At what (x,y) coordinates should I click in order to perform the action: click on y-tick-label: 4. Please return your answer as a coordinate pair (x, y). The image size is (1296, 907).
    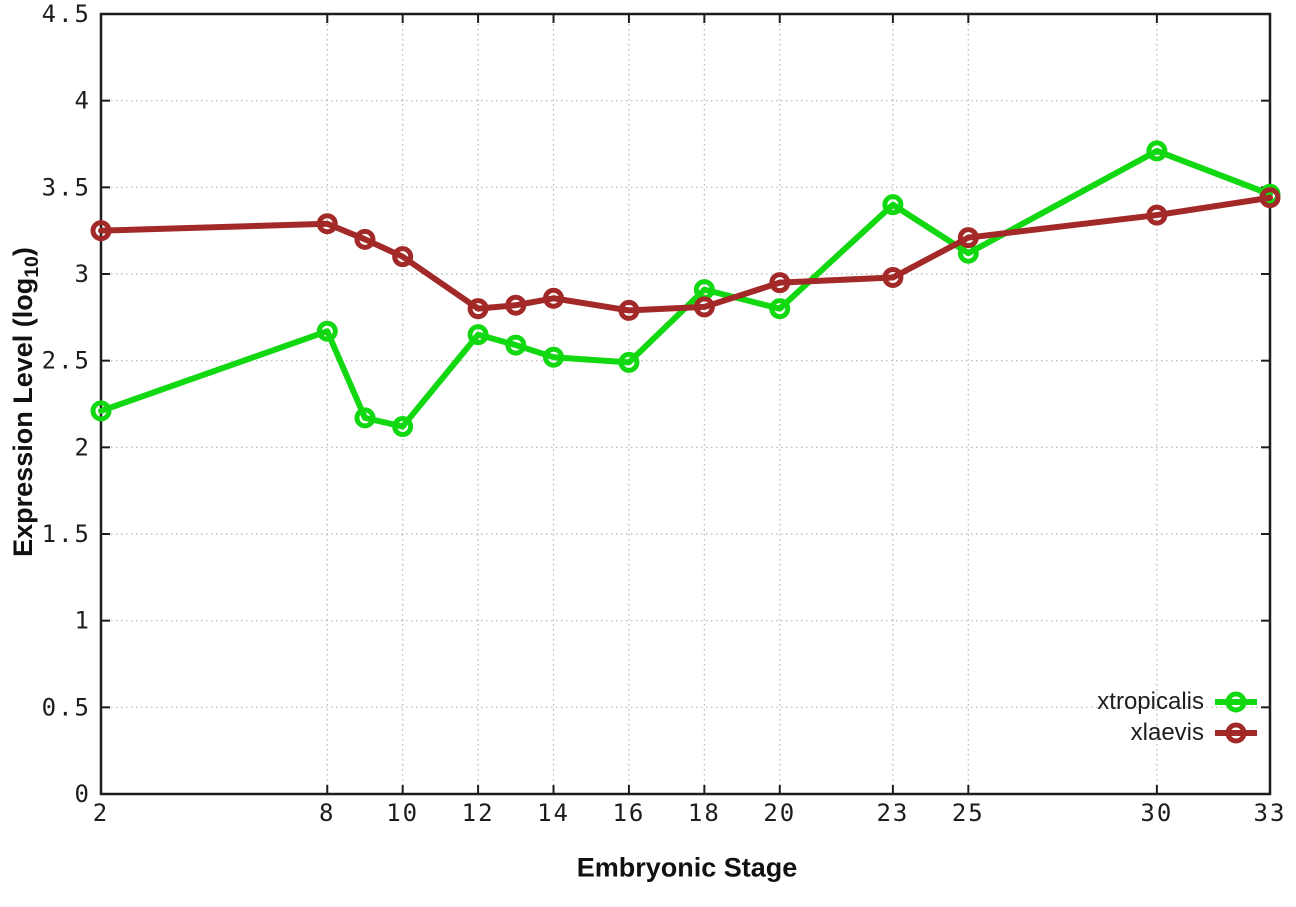
    Looking at the image, I should click on (83, 101).